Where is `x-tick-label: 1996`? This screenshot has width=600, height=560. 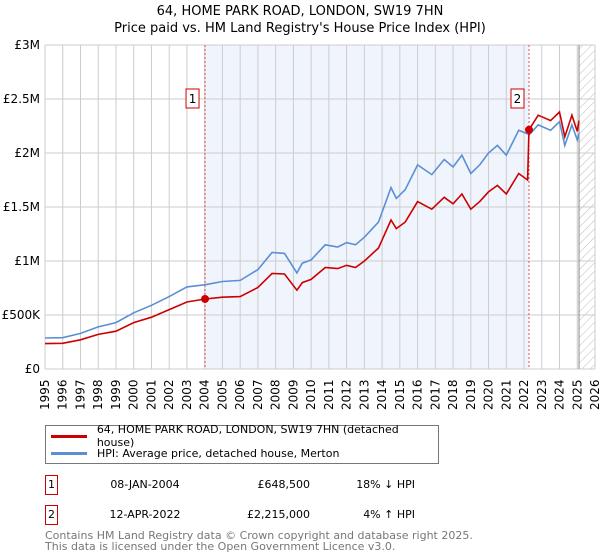 x-tick-label: 1996 is located at coordinates (63, 394).